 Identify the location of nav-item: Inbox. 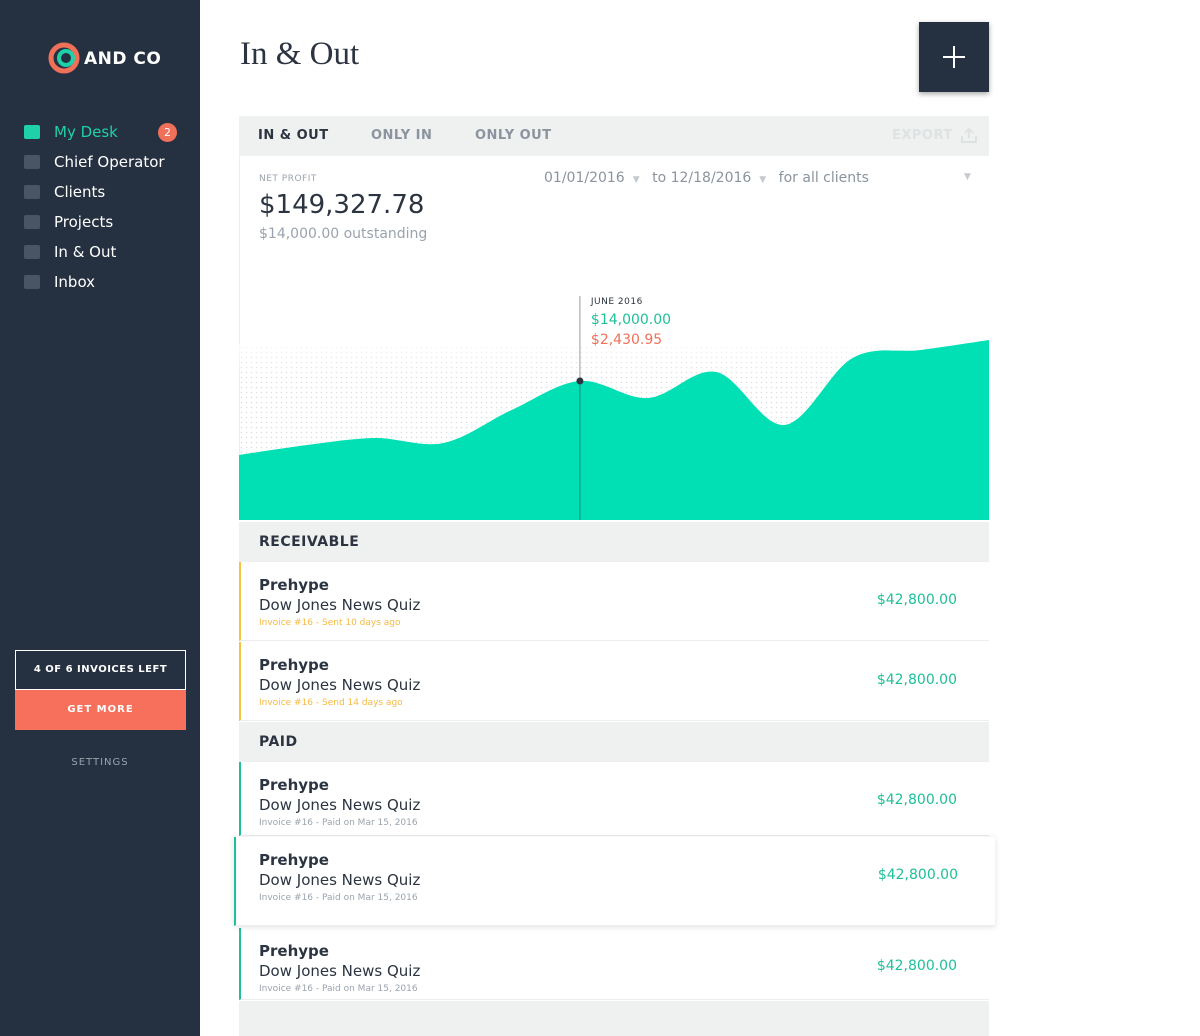
(104, 282).